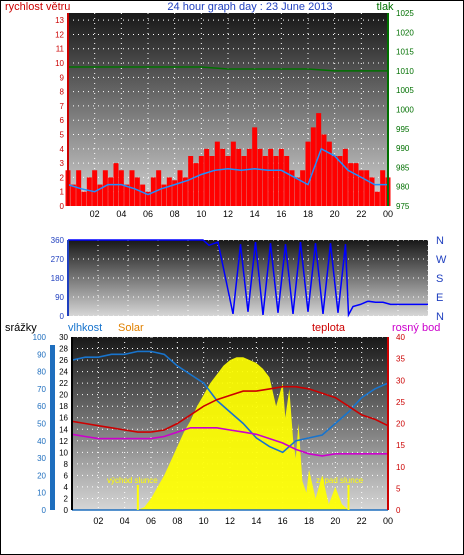 Image resolution: width=464 pixels, height=555 pixels. Describe the element at coordinates (63, 418) in the screenshot. I see `humidity-tick-label: 16` at that location.